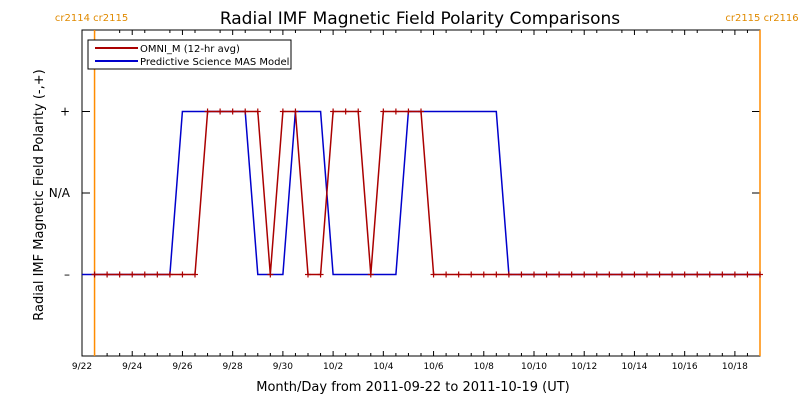 This screenshot has width=800, height=400. I want to click on legend-box, so click(189, 54).